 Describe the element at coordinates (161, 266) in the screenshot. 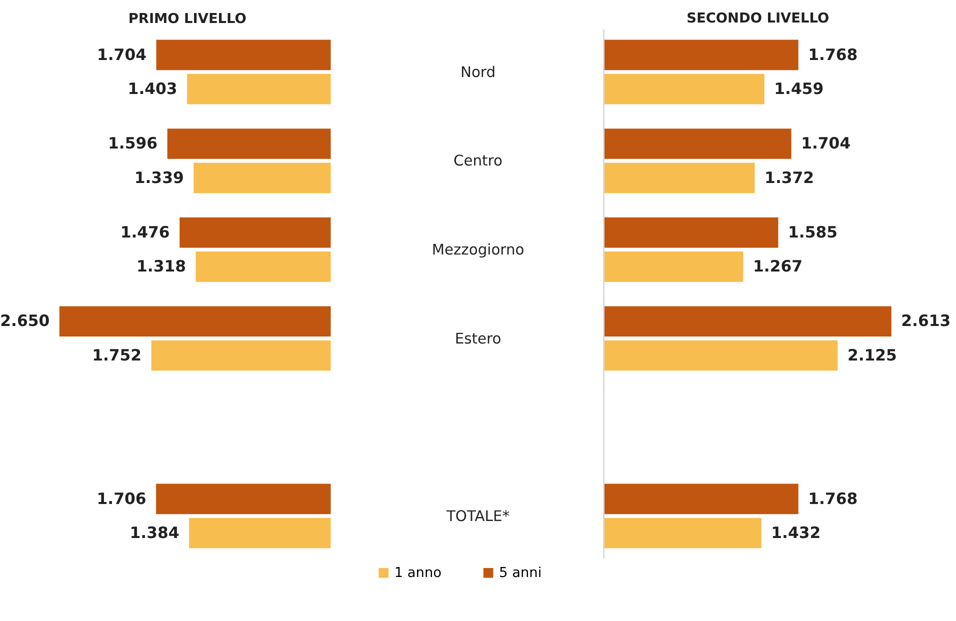

I see `data-label: 1.318` at that location.